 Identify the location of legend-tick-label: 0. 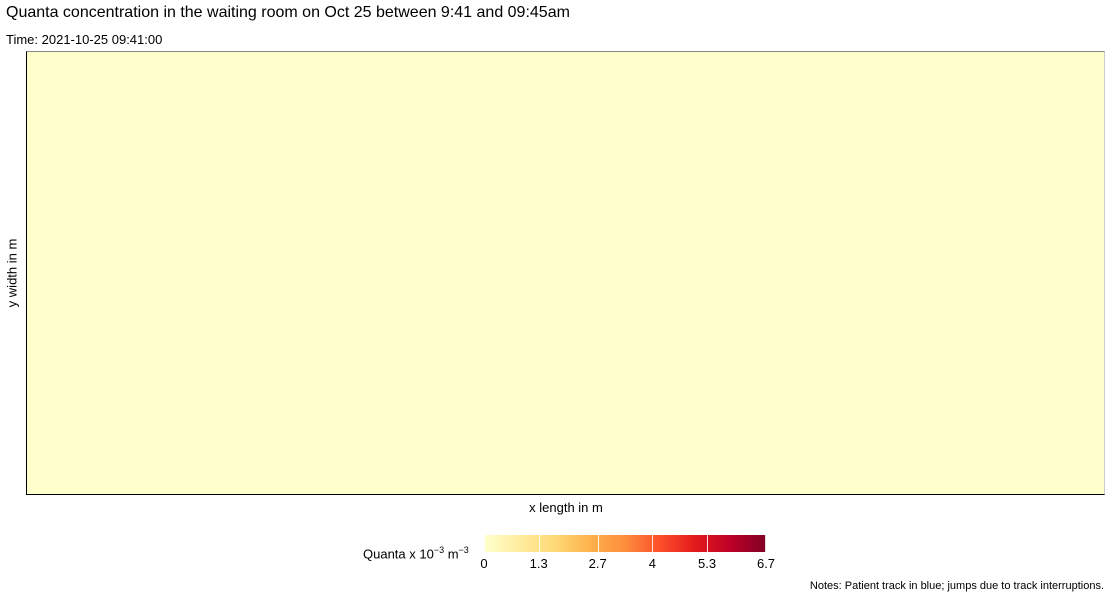
(484, 563).